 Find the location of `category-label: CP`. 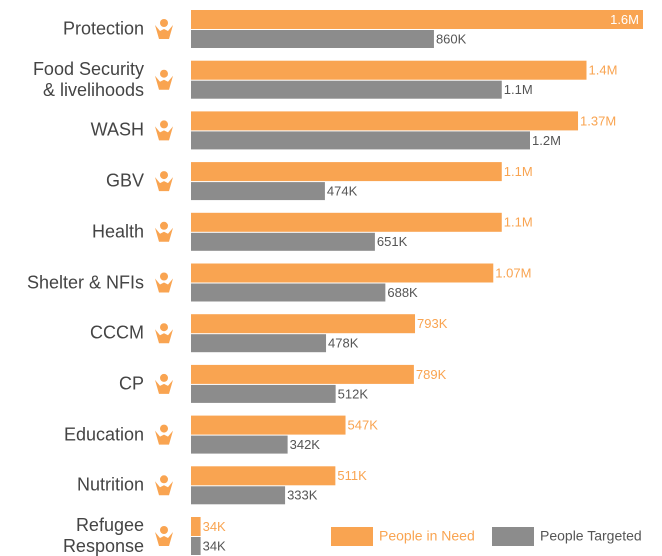

category-label: CP is located at coordinates (131, 383).